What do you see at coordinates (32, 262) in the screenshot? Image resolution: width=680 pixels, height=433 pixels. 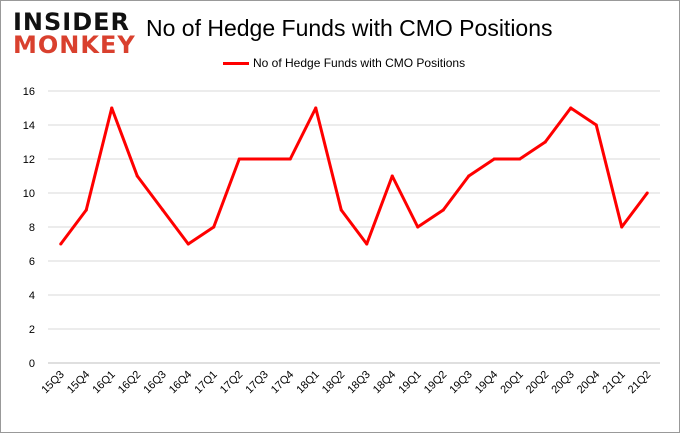 I see `y-tick-label: 6` at bounding box center [32, 262].